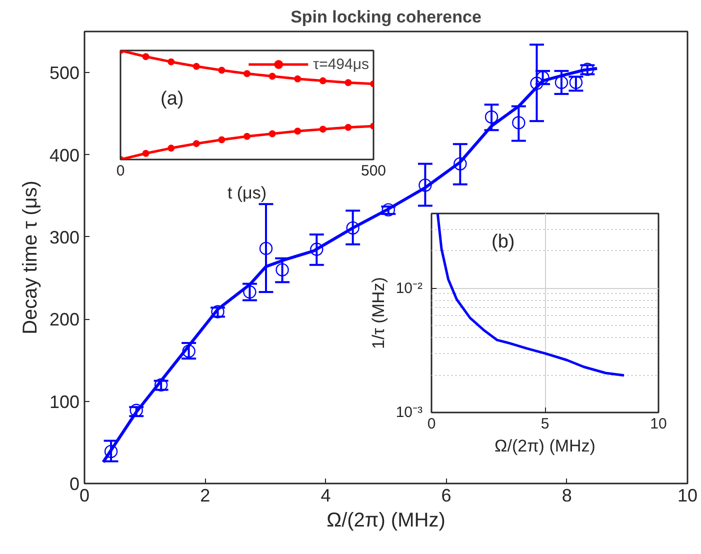  What do you see at coordinates (64, 73) in the screenshot?
I see `y-tick-label: 500` at bounding box center [64, 73].